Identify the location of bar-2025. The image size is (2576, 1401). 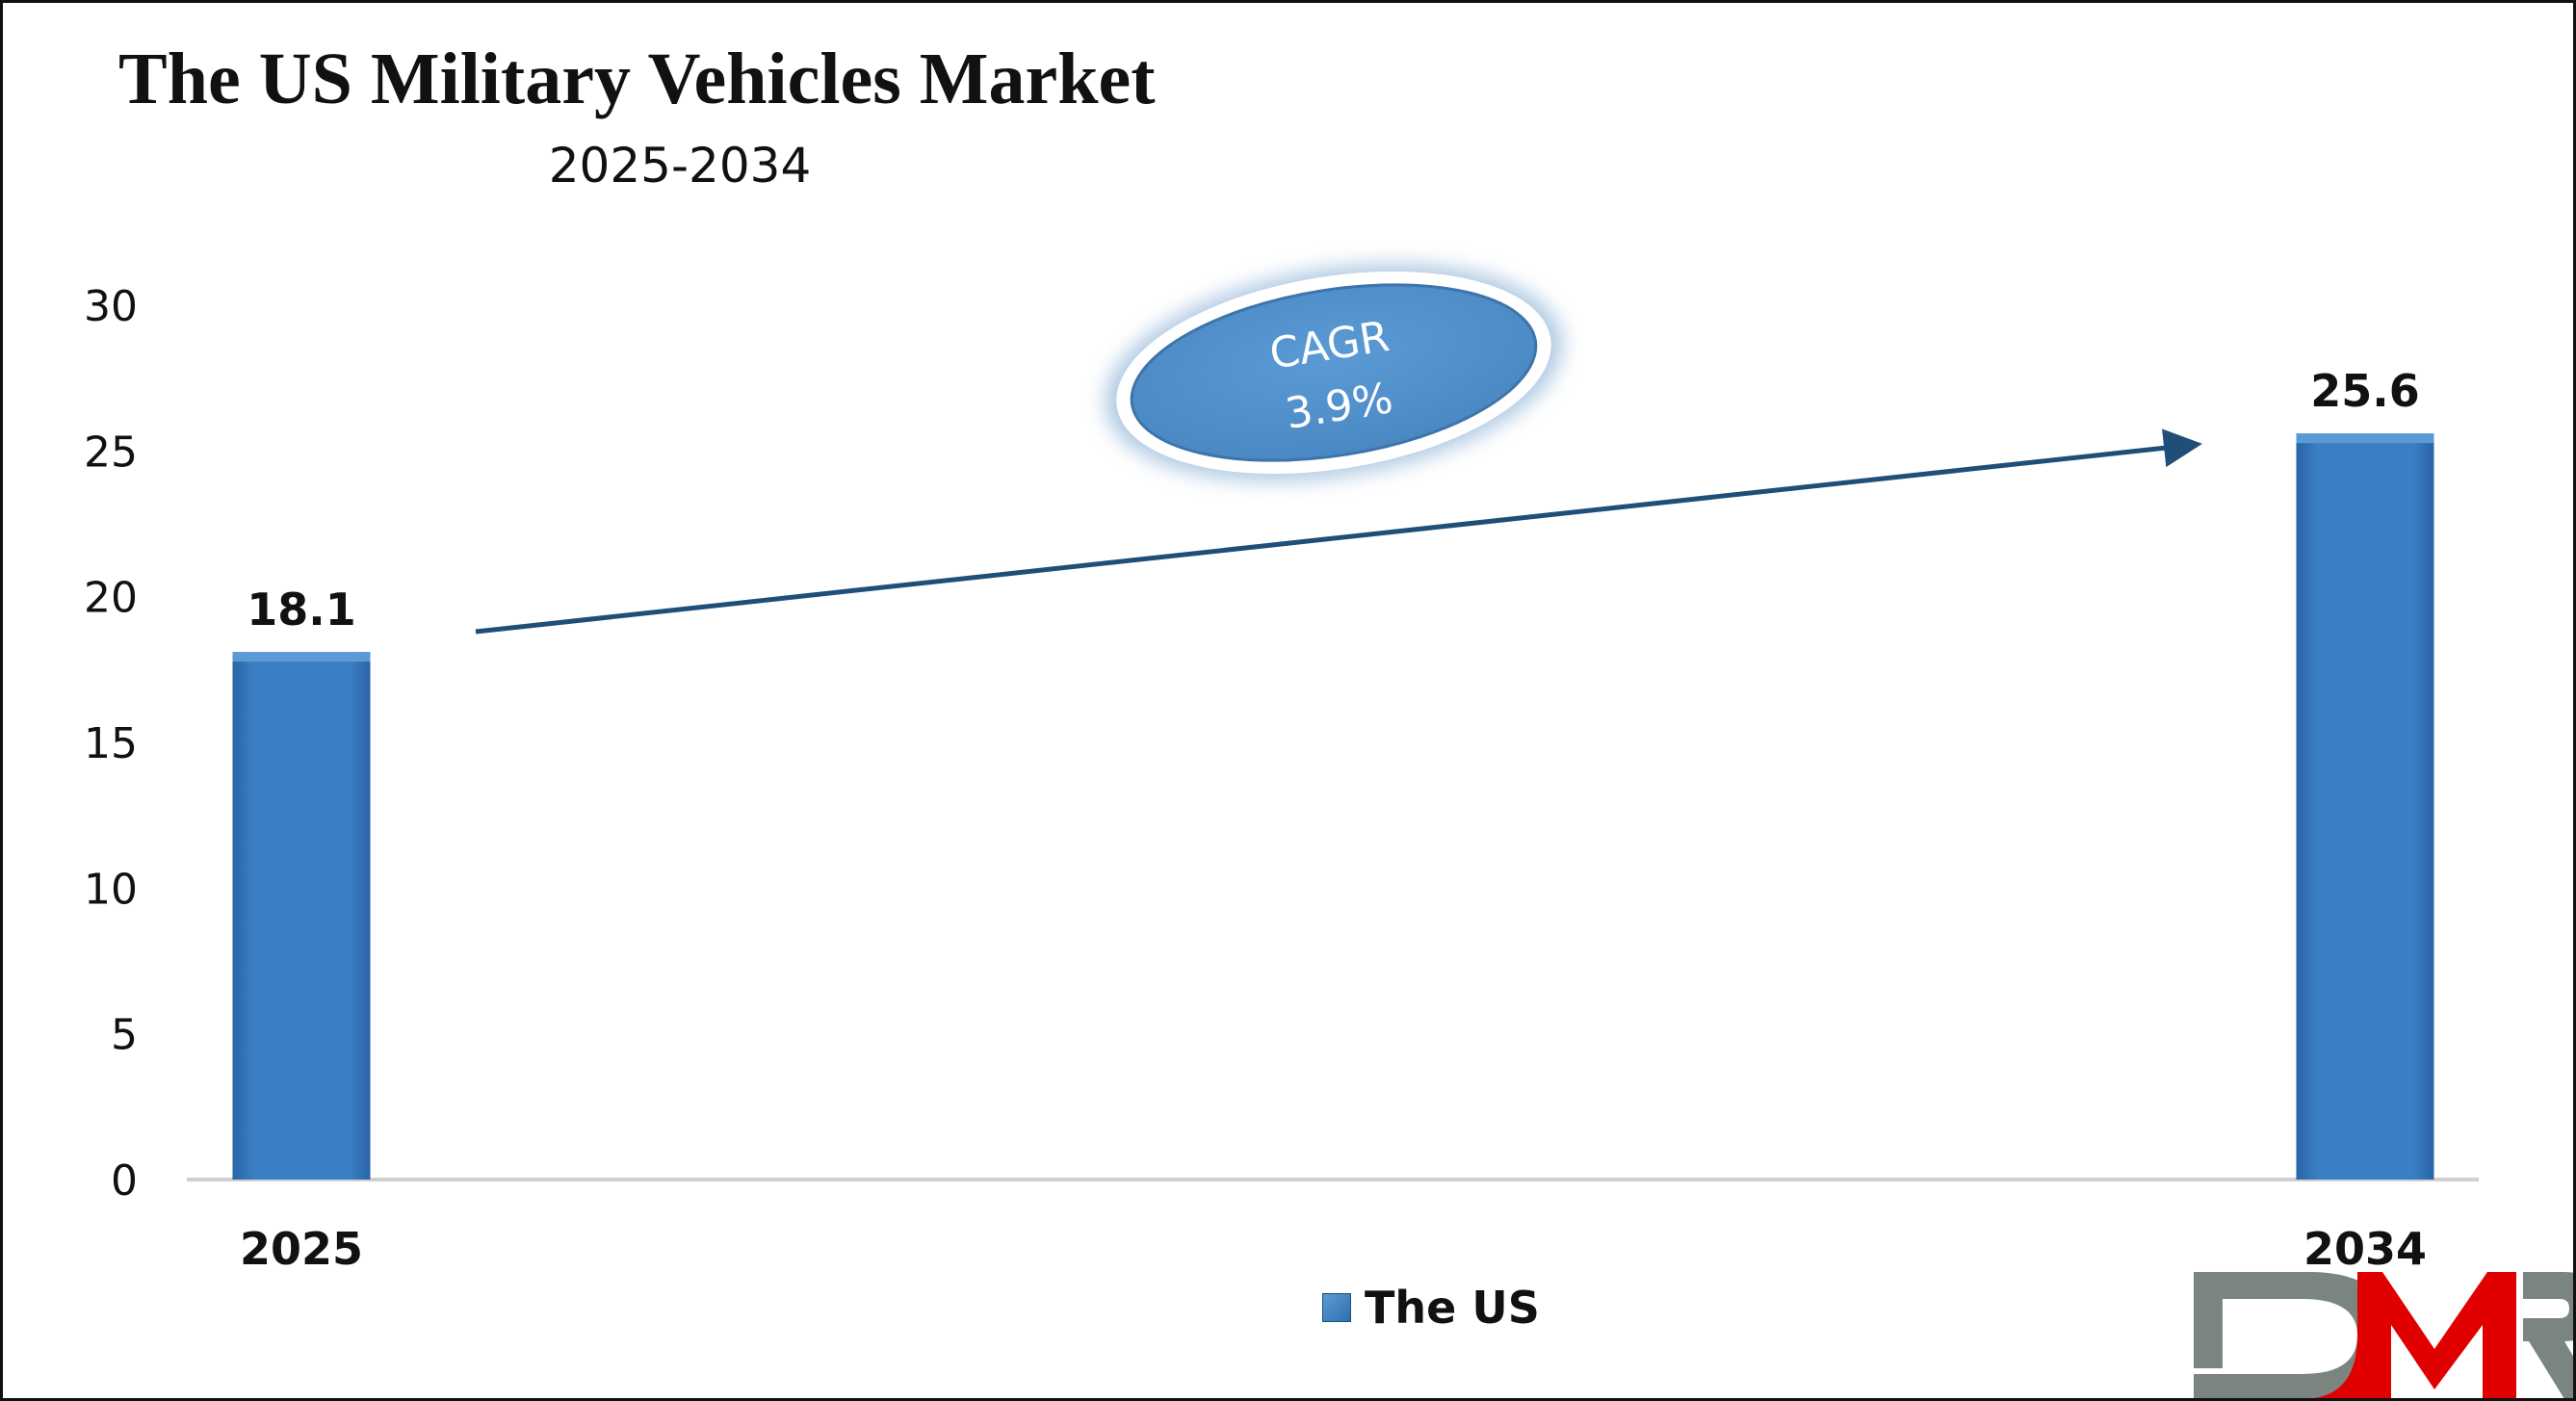
(301, 916).